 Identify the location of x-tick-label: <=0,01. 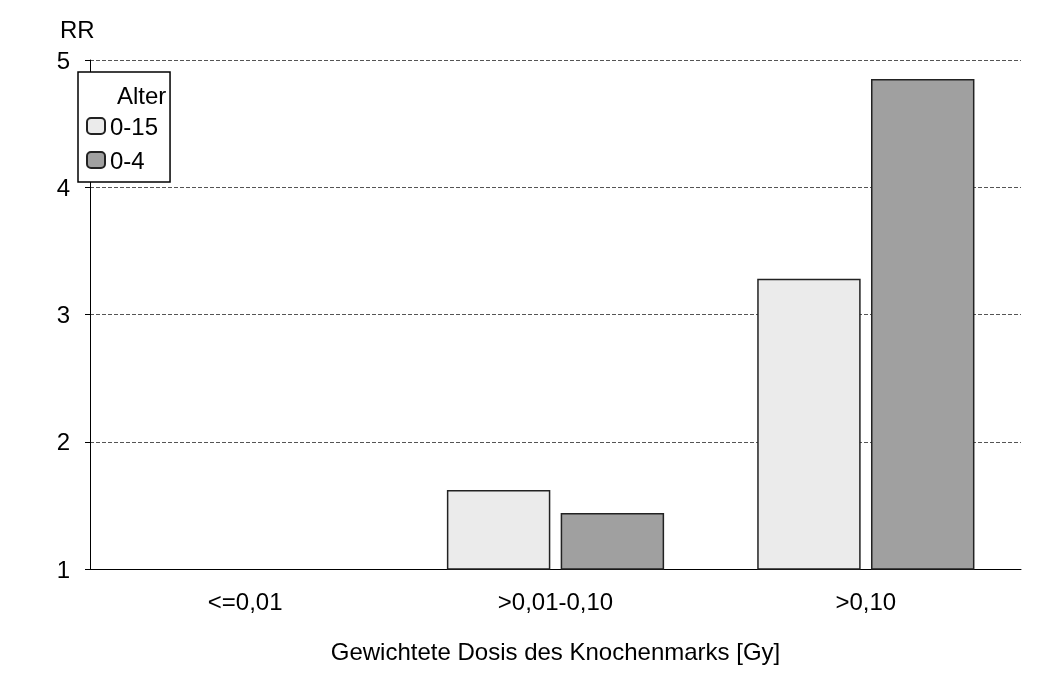
(245, 601).